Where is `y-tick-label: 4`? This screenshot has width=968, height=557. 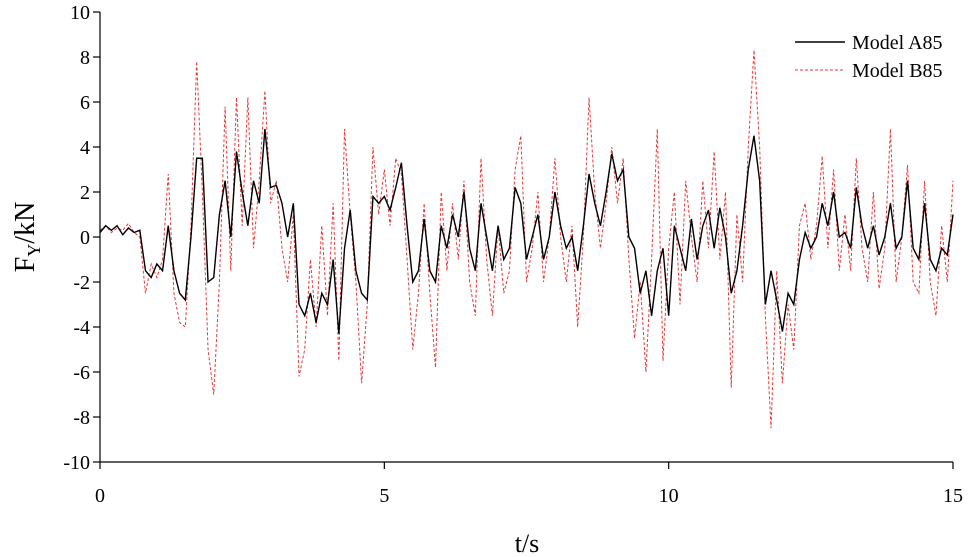
y-tick-label: 4 is located at coordinates (85, 148).